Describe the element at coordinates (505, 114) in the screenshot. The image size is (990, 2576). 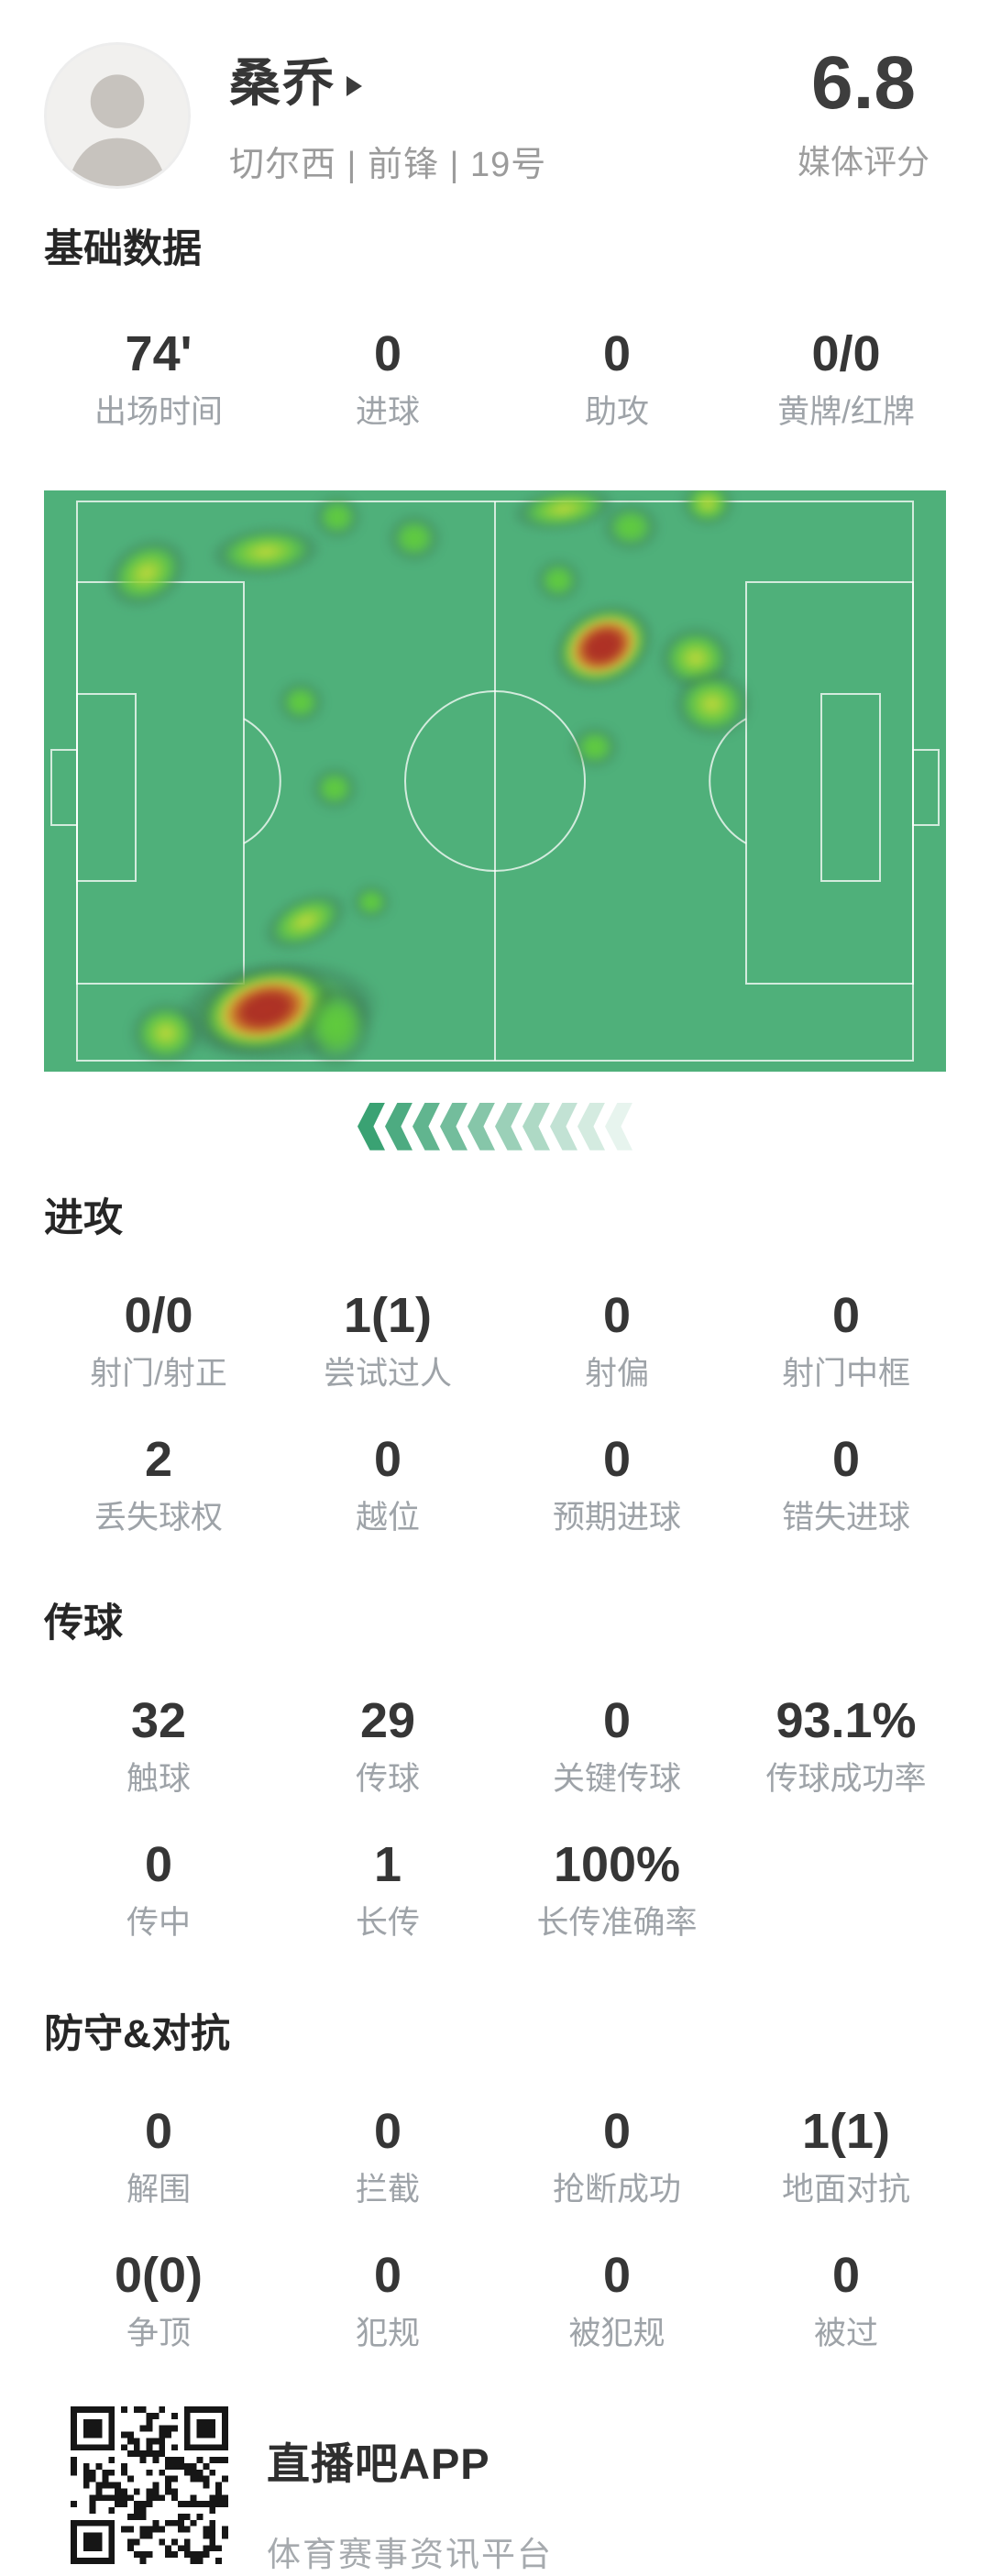
I see `player-info: 桑乔 切尔西 | 前锋 | 19号` at that location.